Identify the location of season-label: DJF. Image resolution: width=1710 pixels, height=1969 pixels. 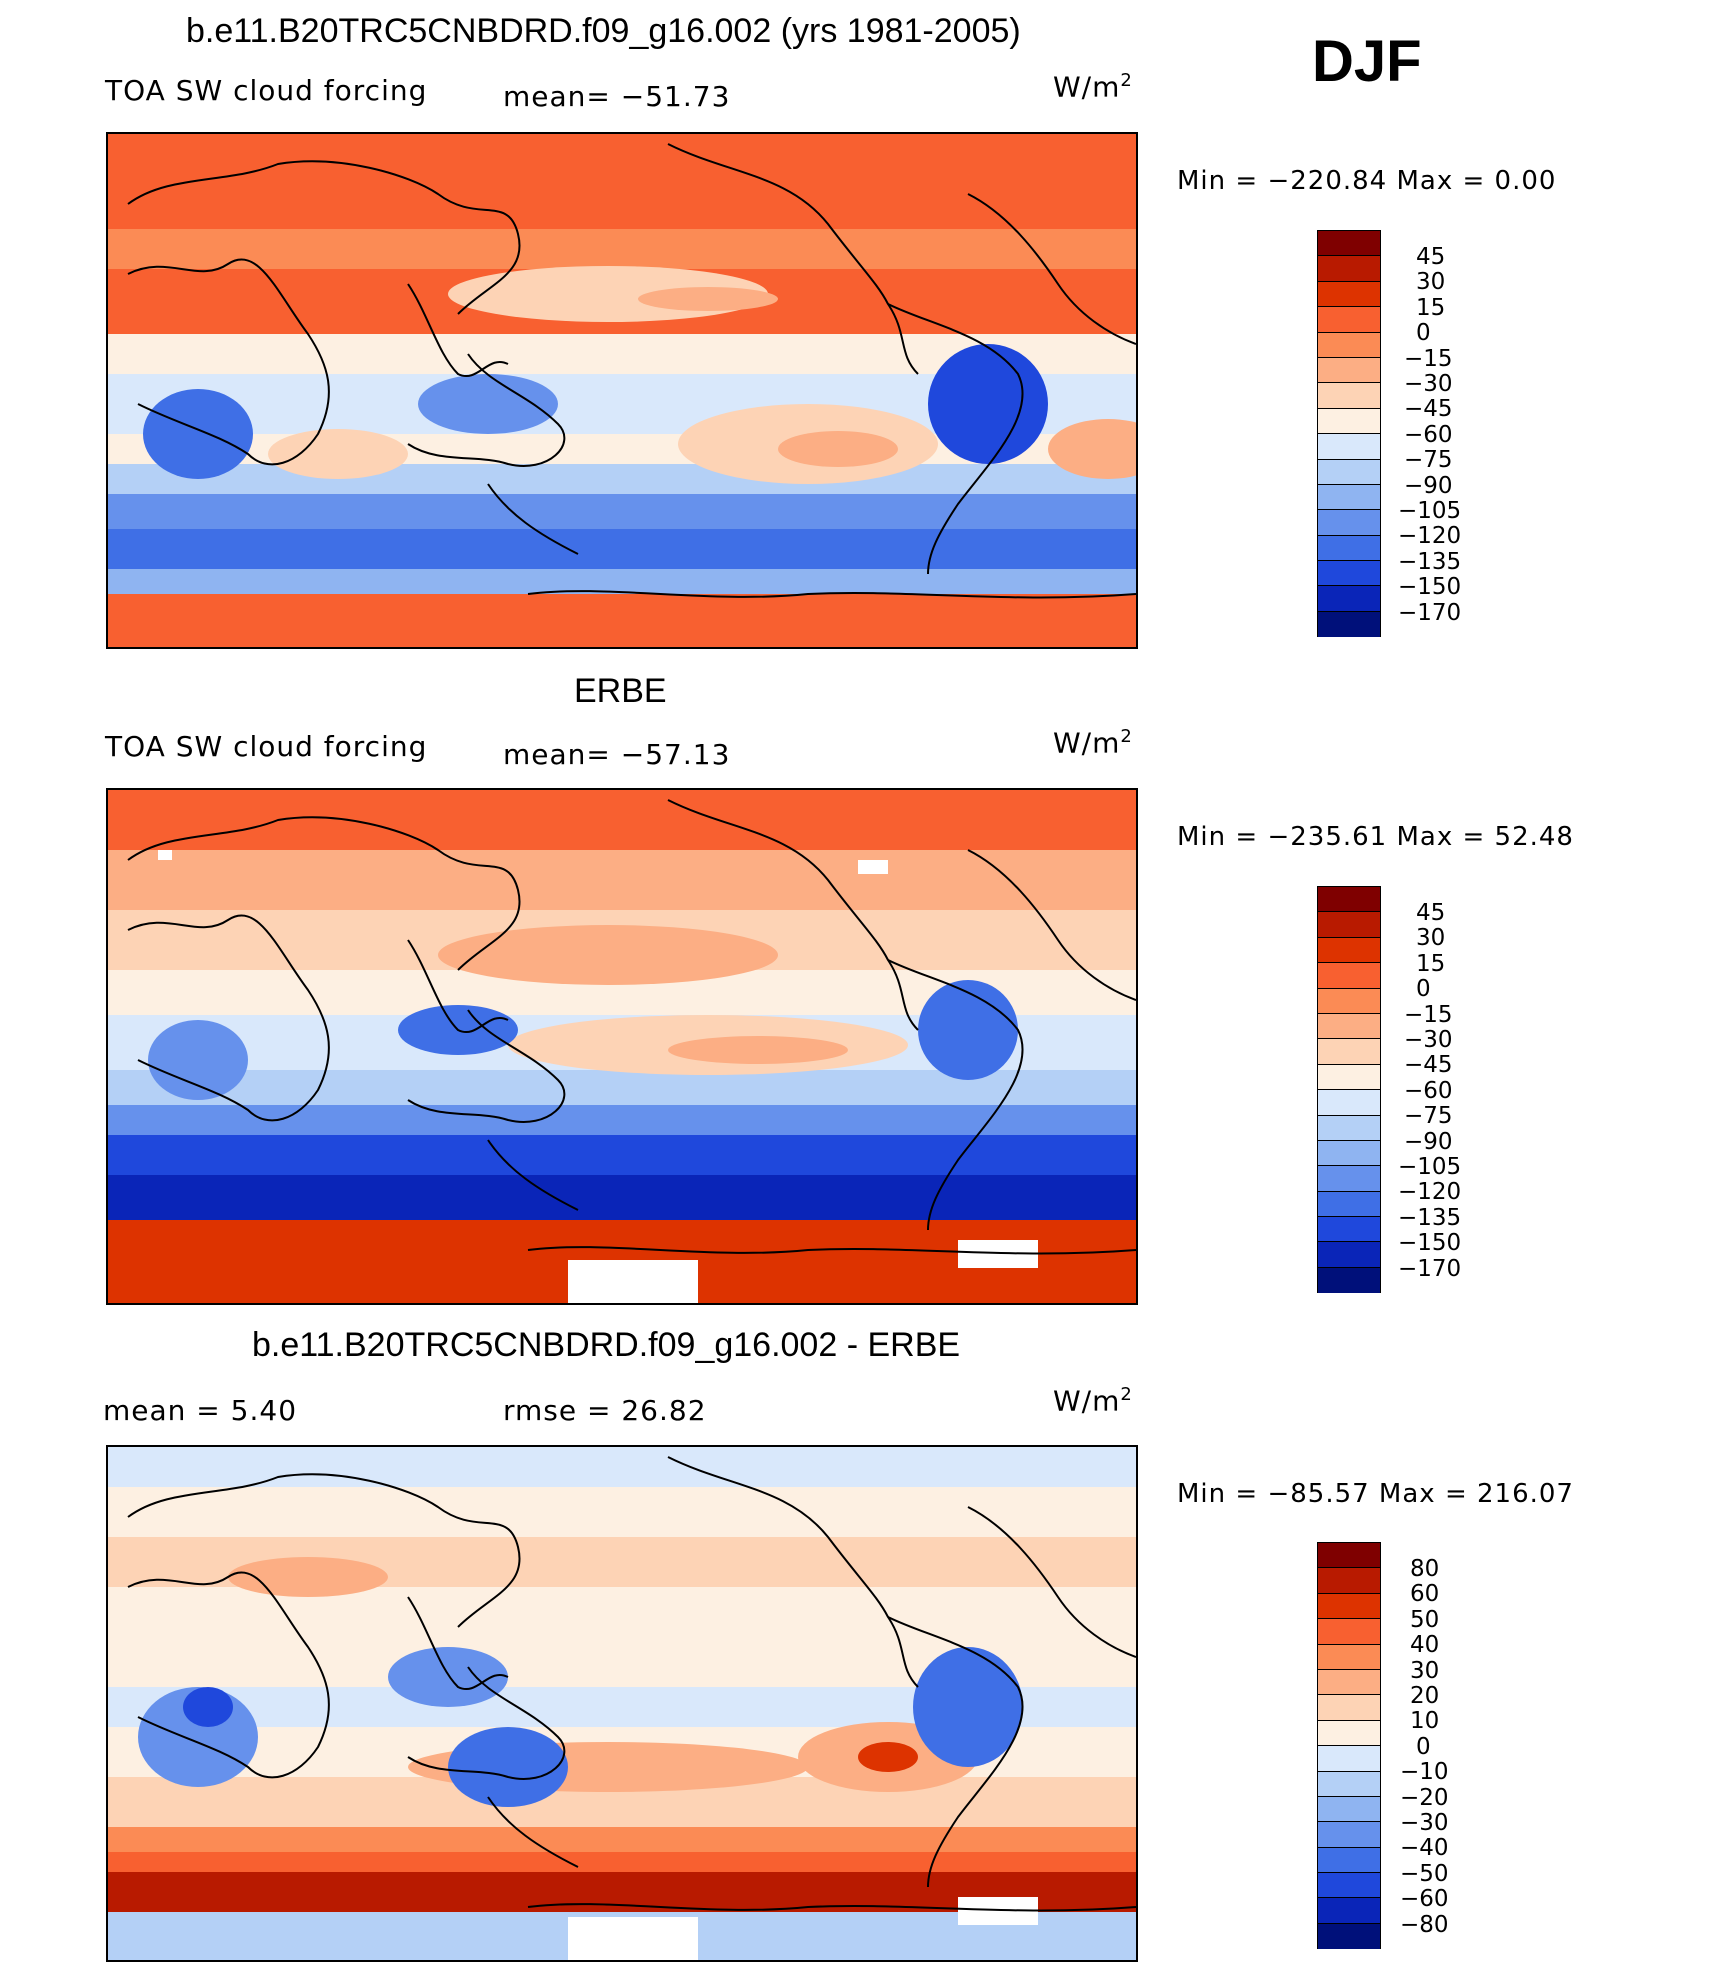
(1367, 61).